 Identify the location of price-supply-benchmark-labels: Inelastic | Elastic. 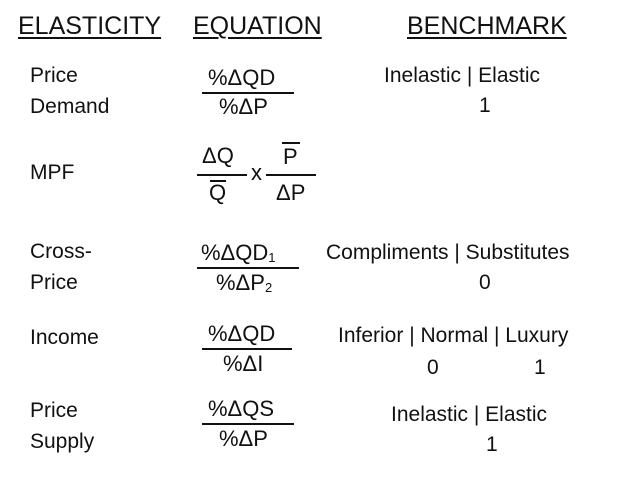
(469, 414).